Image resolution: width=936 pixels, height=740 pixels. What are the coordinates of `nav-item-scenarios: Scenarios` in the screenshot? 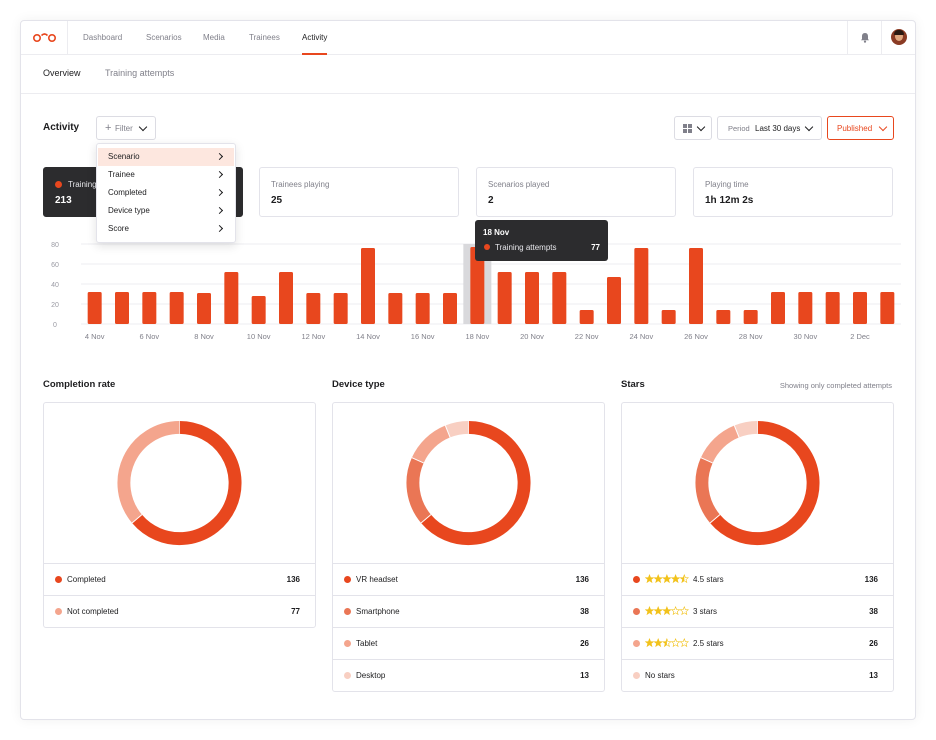 It's located at (164, 37).